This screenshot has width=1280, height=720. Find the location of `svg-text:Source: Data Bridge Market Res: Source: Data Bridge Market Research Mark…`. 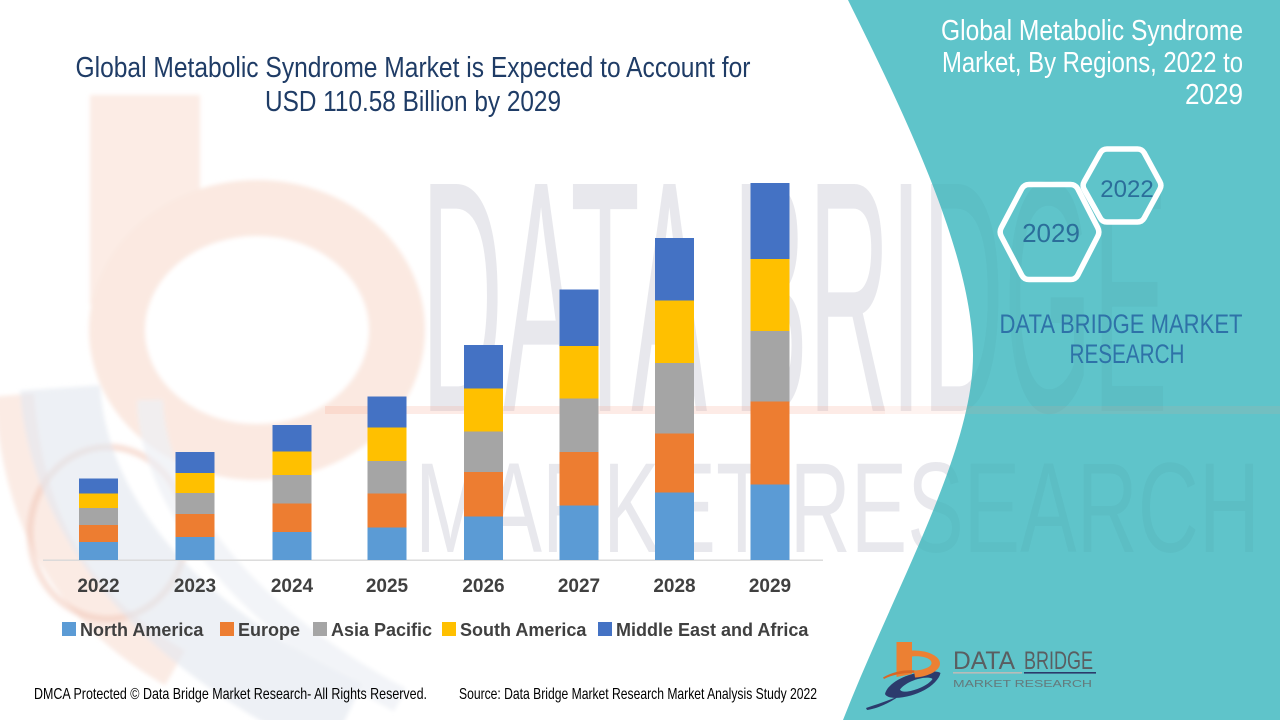

svg-text:Source: Data Bridge Market Res: Source: Data Bridge Market Research Mark… is located at coordinates (638, 694).